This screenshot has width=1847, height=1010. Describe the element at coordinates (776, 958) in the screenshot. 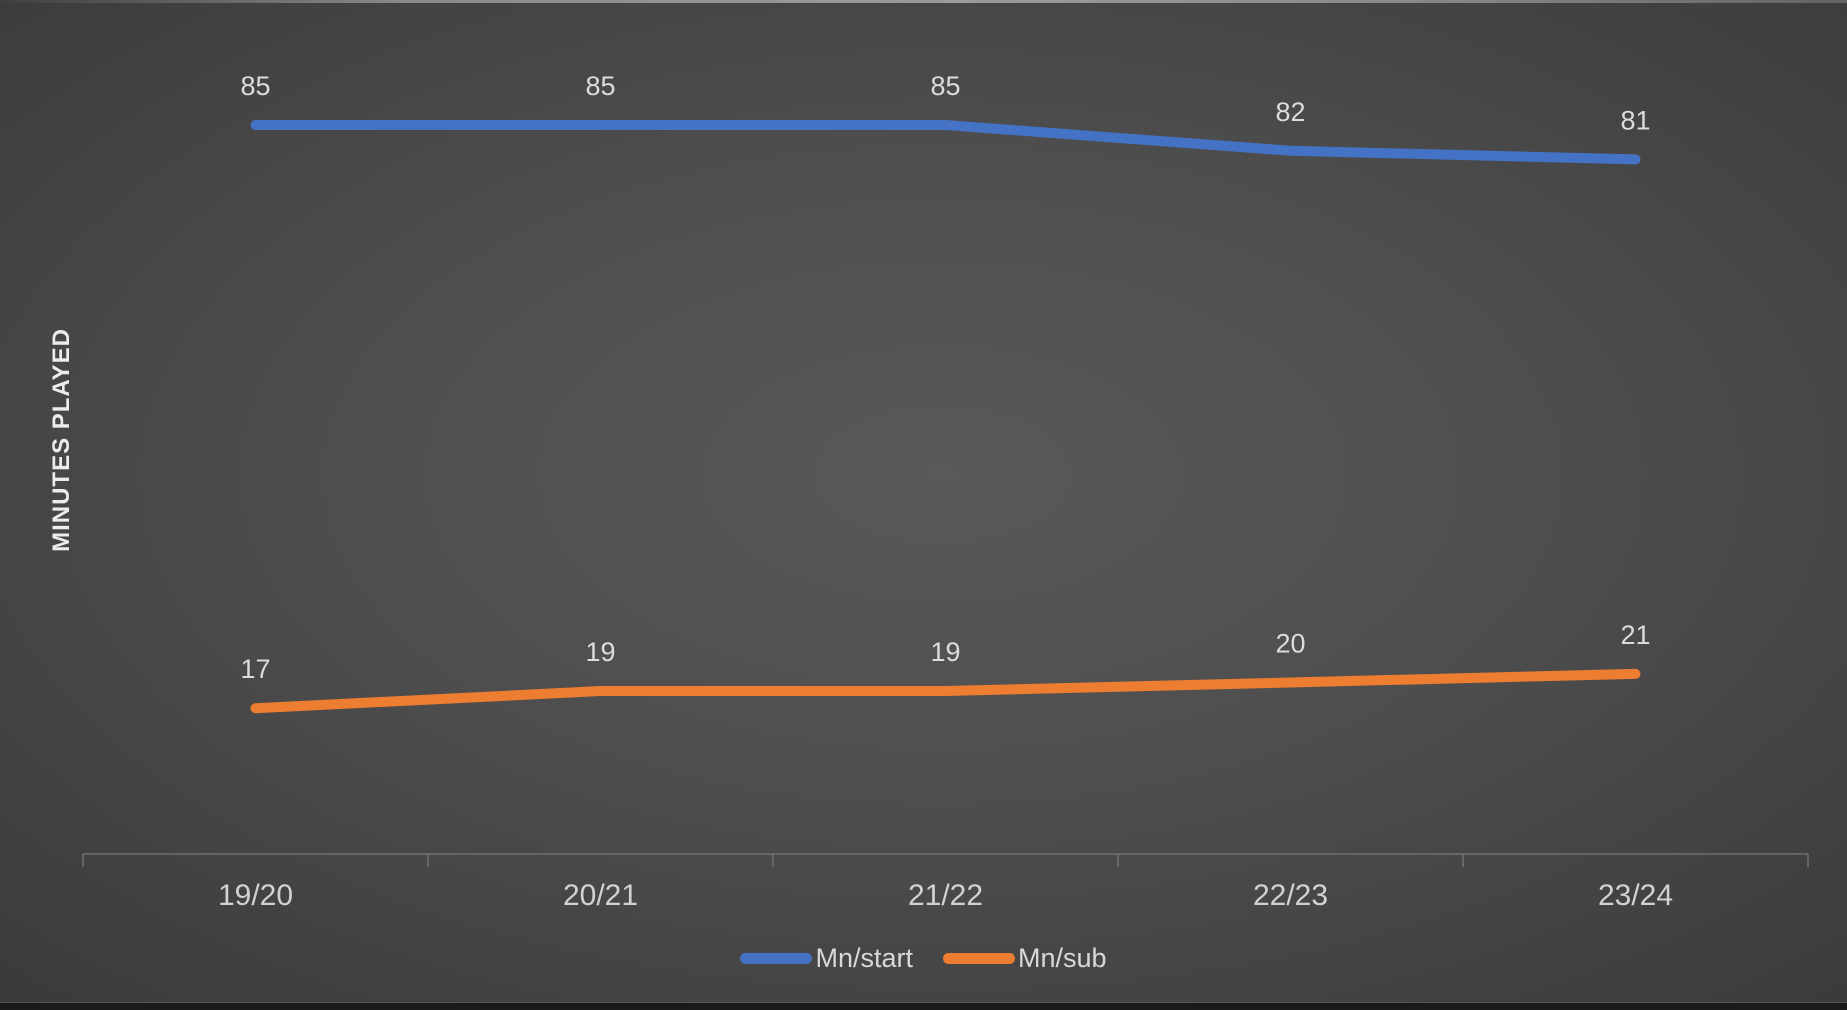

I see `legend-swatch-mn-start` at that location.